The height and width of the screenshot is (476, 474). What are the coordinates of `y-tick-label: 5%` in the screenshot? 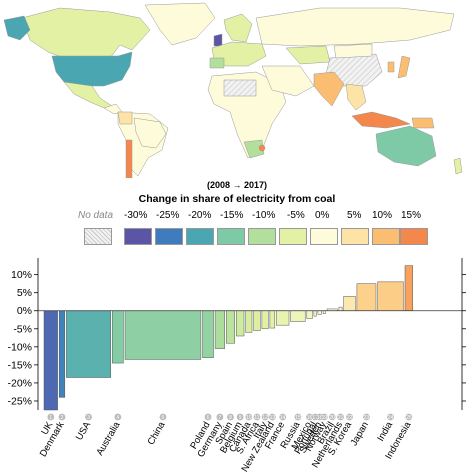 It's located at (24, 293).